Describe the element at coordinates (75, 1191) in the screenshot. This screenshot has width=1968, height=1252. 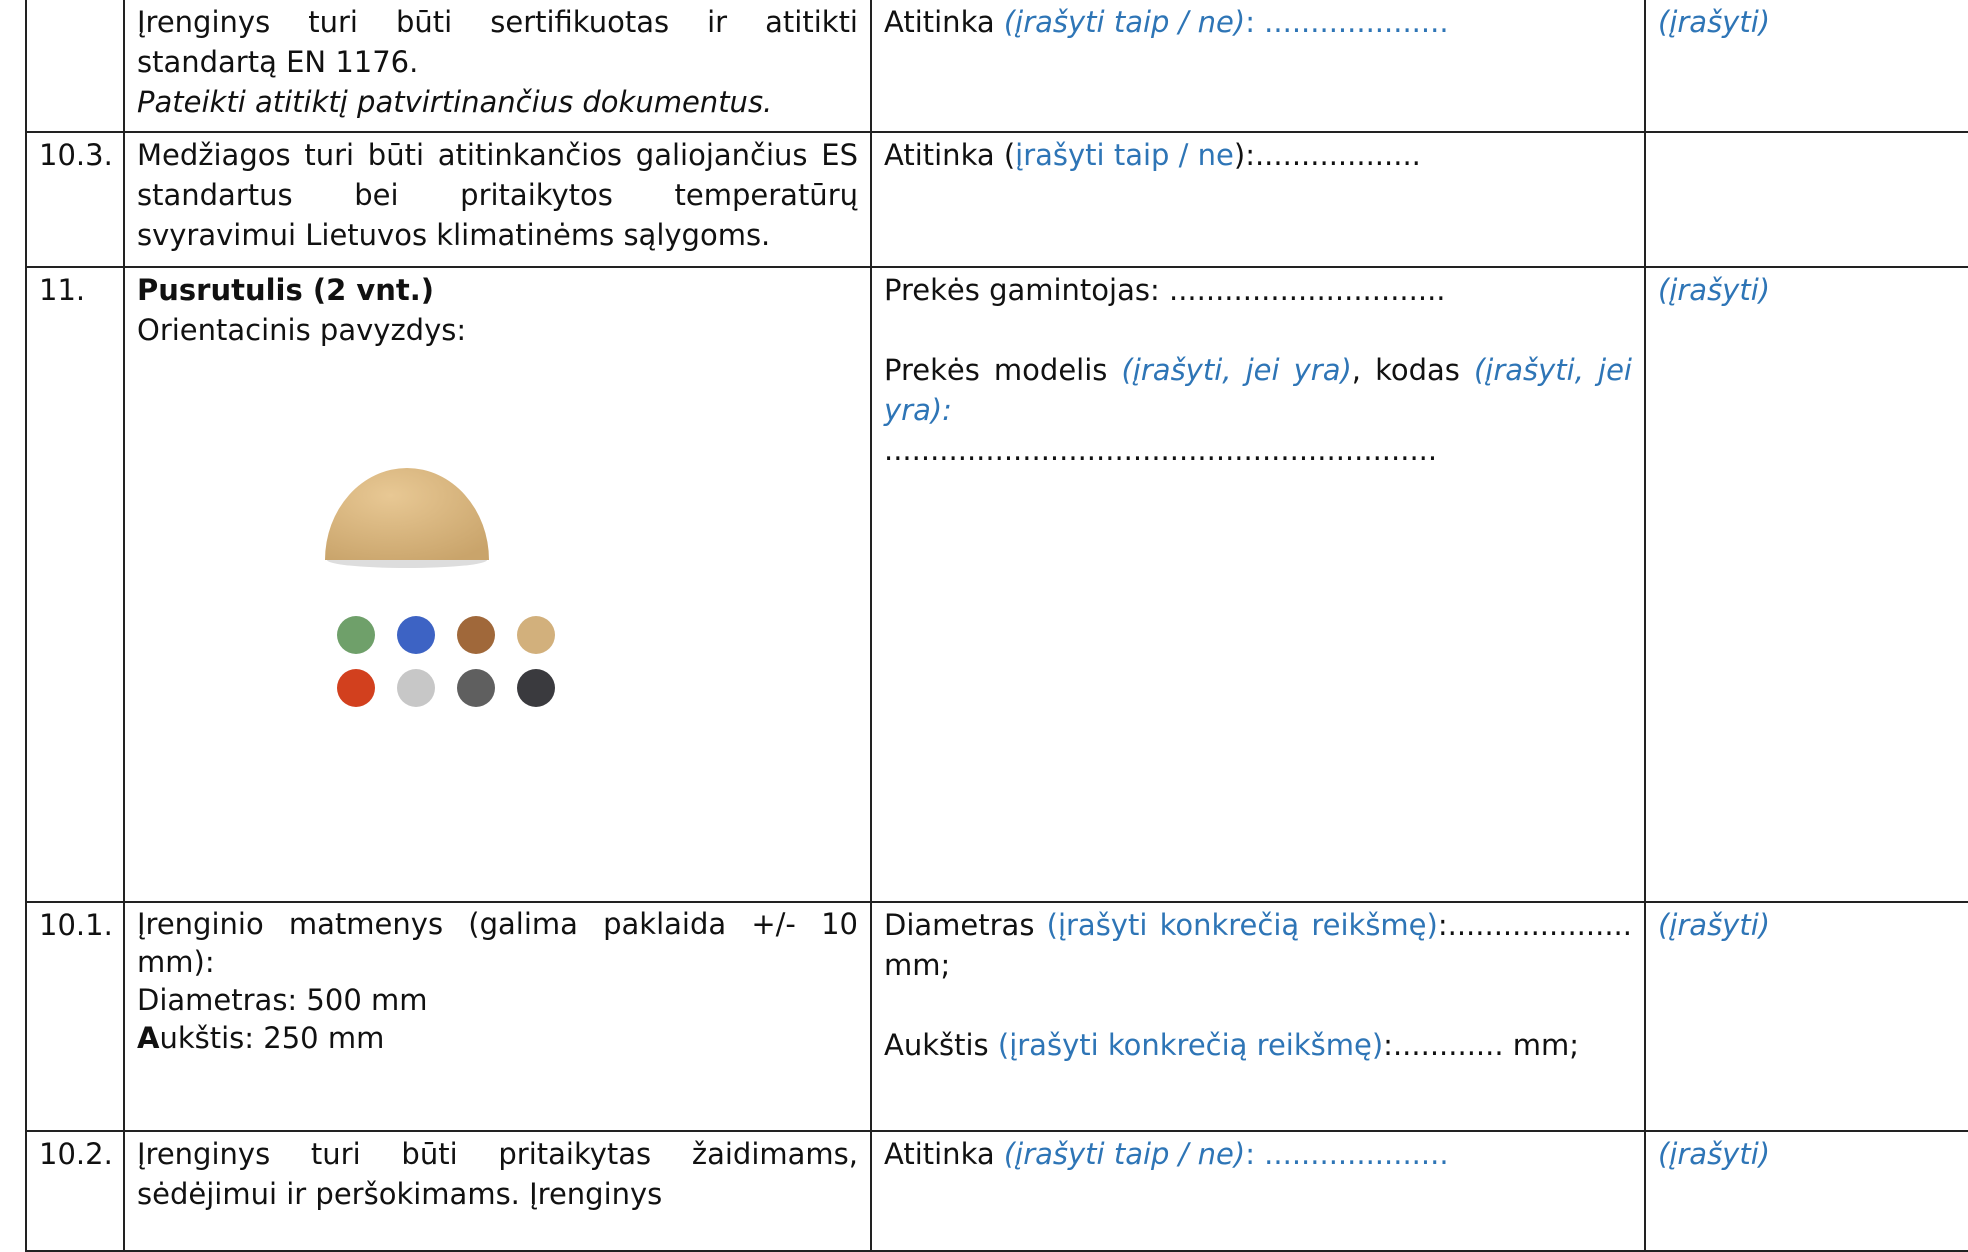
I see `number: 10.2.` at that location.